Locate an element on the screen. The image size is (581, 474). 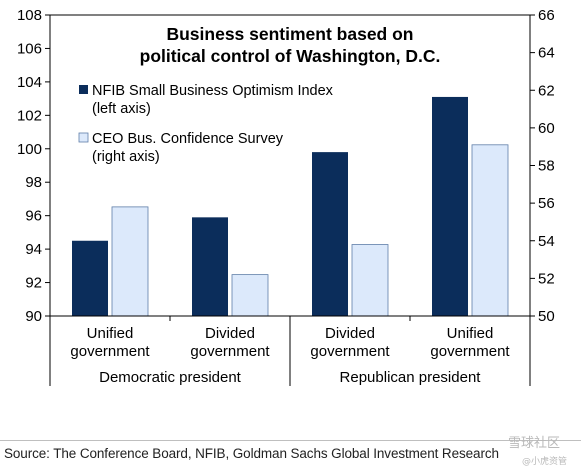
y-right-tick-label: 60 is located at coordinates (546, 128).